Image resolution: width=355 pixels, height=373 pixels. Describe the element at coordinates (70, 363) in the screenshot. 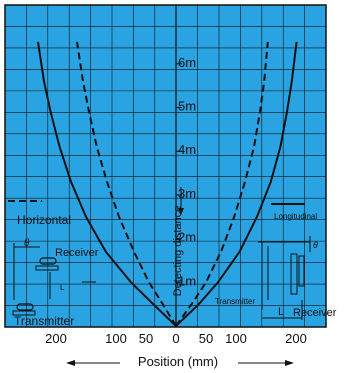

I see `x-axis-arrowhead-left` at that location.